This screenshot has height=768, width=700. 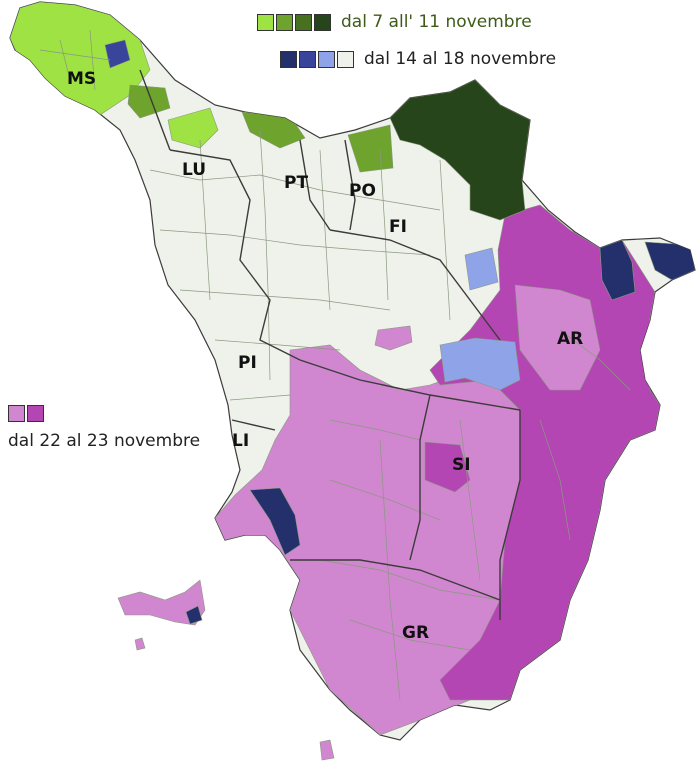 What do you see at coordinates (362, 191) in the screenshot?
I see `province-label-po: PO` at bounding box center [362, 191].